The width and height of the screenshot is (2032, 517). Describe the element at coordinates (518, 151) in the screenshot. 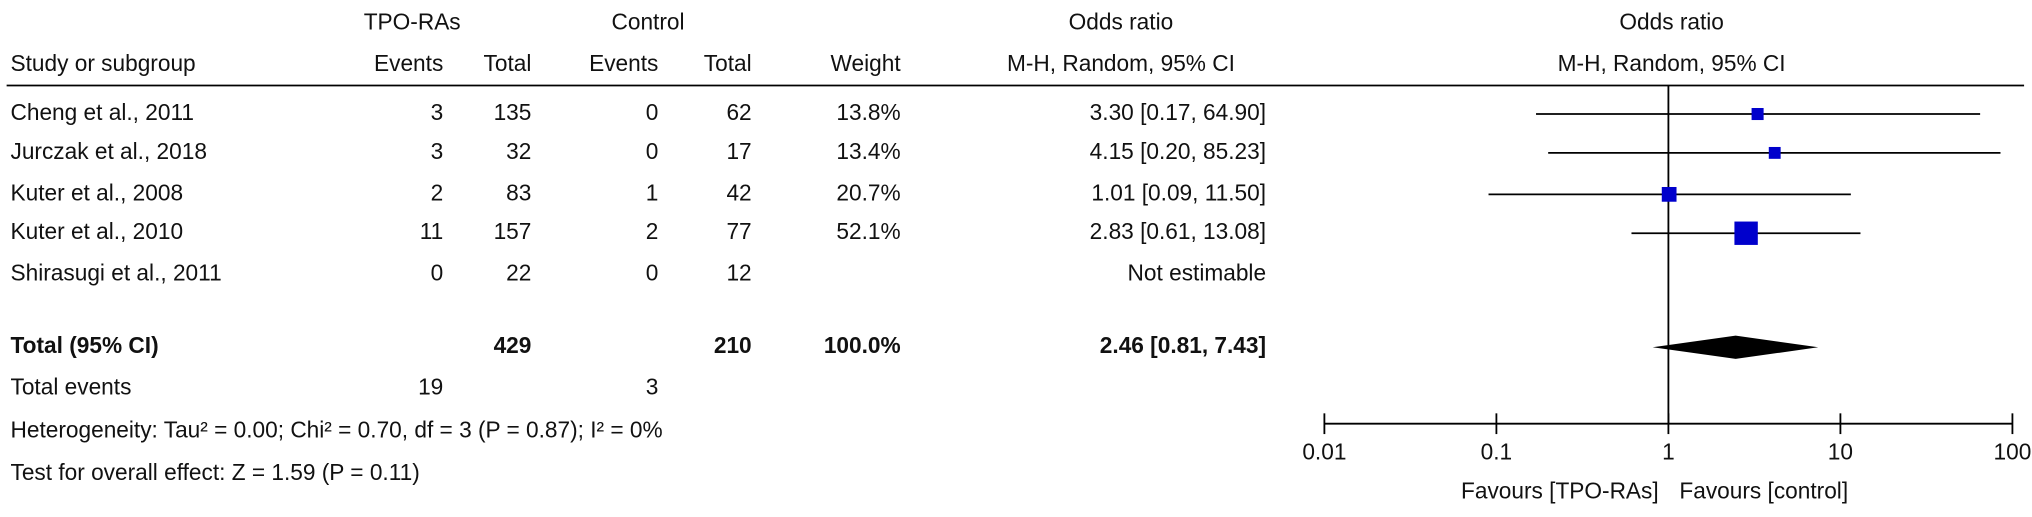

I see `cell: 32` at that location.